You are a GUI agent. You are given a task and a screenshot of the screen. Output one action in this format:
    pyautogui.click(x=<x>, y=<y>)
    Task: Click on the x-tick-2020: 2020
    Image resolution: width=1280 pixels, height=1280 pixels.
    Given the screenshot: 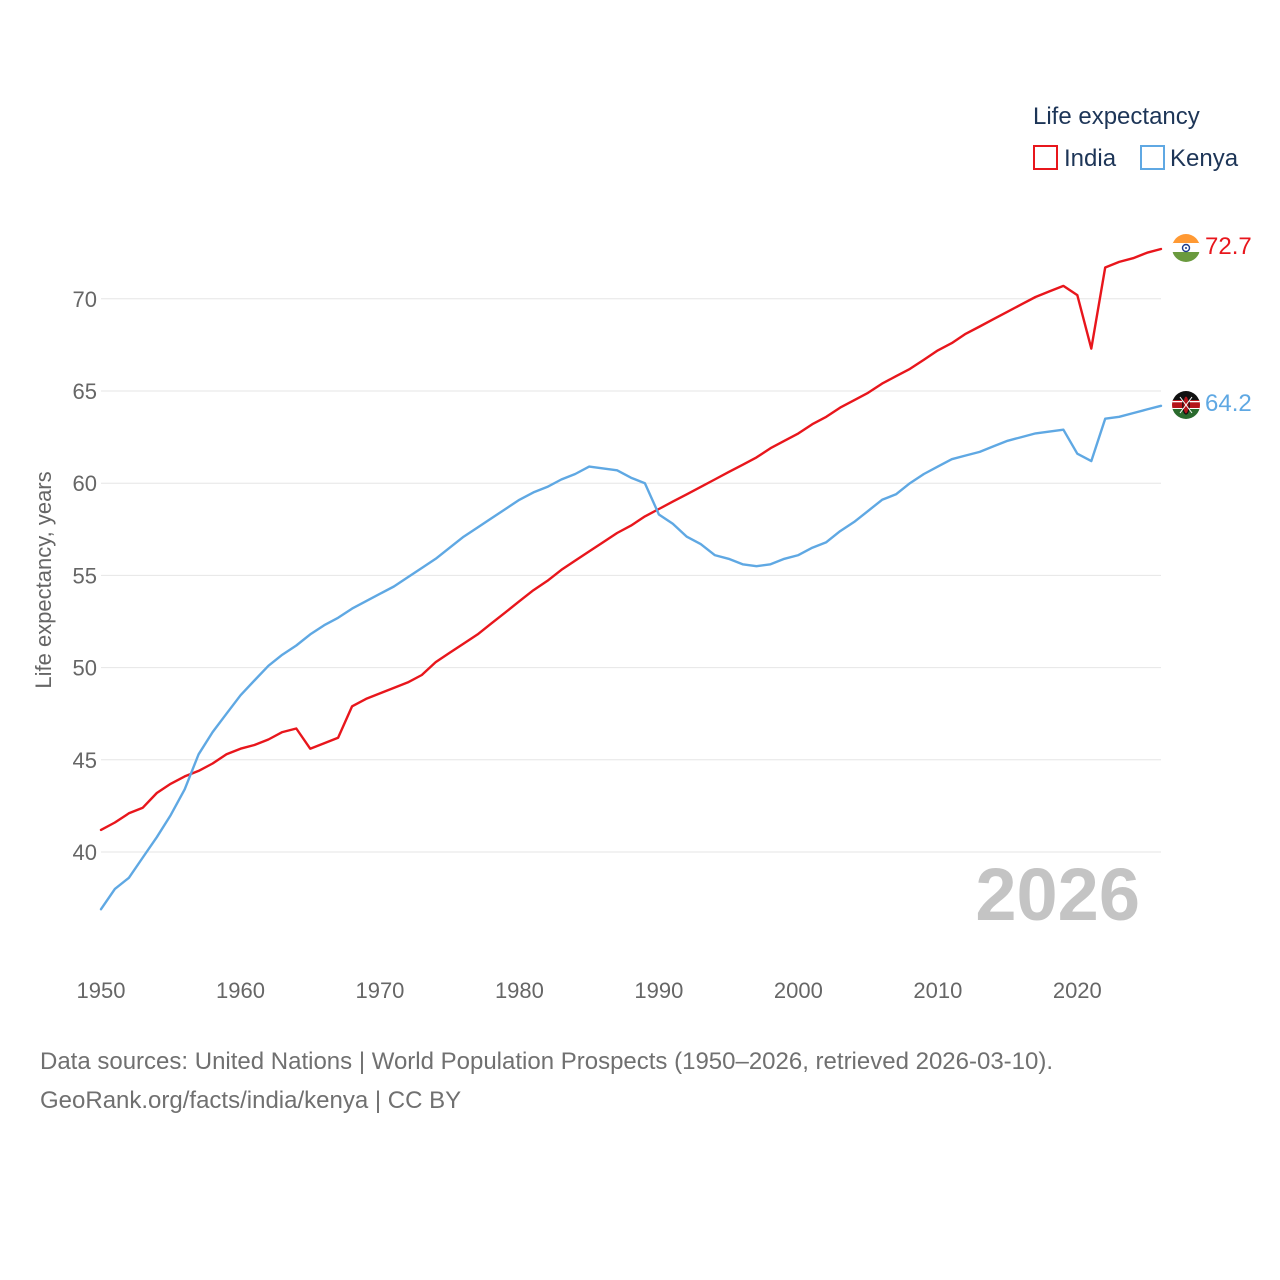 What is the action you would take?
    pyautogui.click(x=1077, y=990)
    